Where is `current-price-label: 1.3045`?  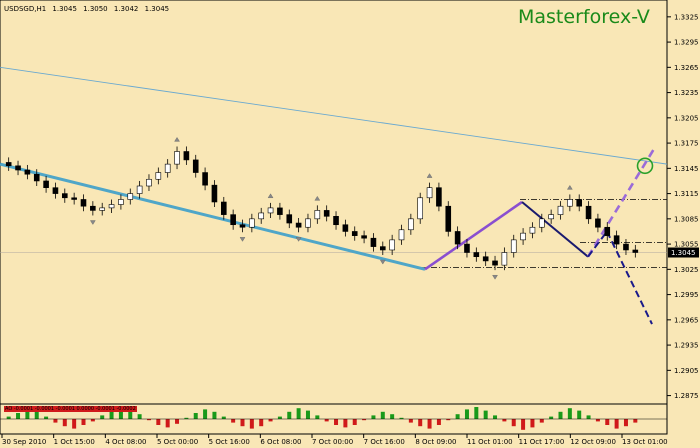
current-price-label: 1.3045 is located at coordinates (683, 253).